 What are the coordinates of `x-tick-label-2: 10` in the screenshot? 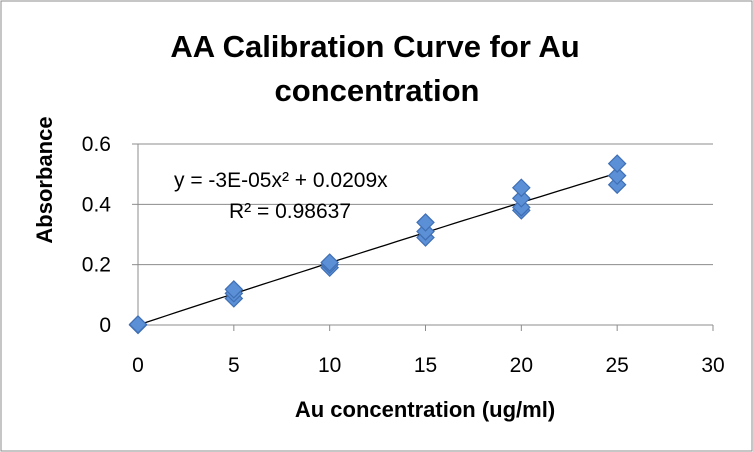 It's located at (329, 365).